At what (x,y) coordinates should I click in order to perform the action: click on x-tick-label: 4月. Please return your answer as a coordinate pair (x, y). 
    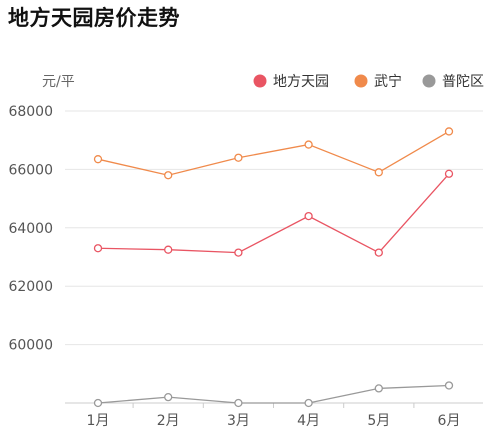
    Looking at the image, I should click on (308, 421).